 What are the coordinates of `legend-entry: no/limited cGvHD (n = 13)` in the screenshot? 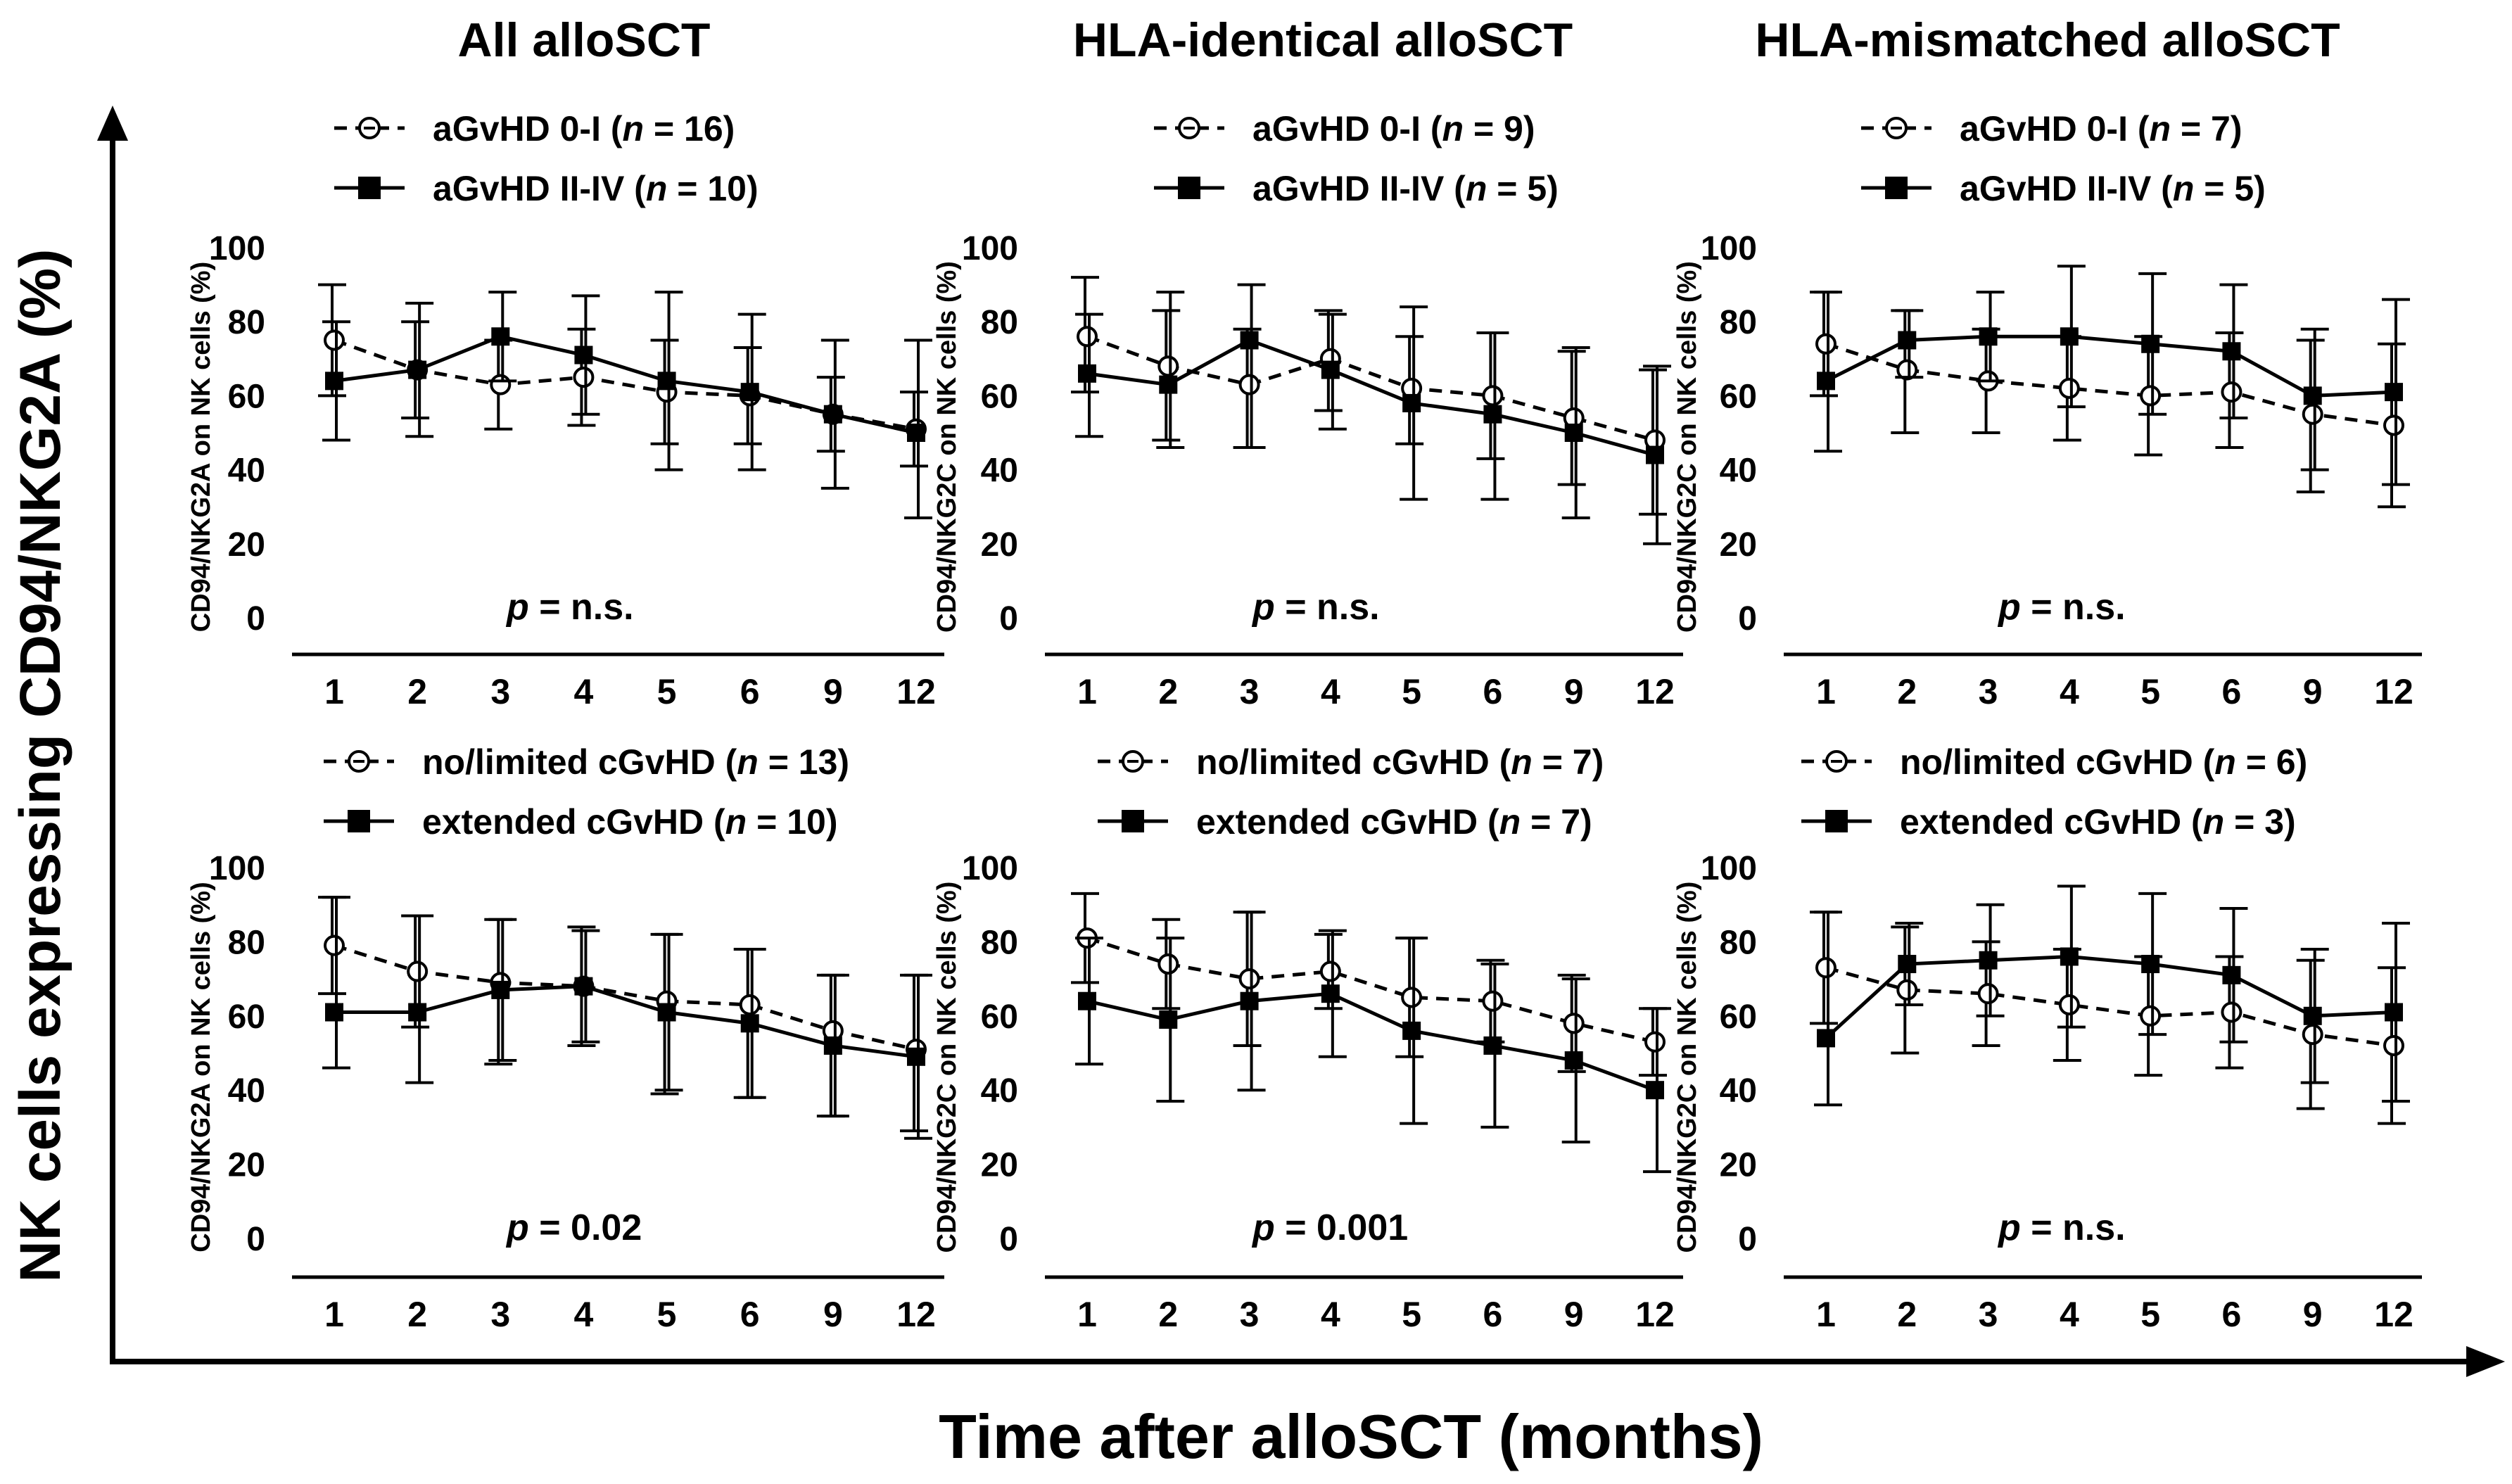 It's located at (587, 762).